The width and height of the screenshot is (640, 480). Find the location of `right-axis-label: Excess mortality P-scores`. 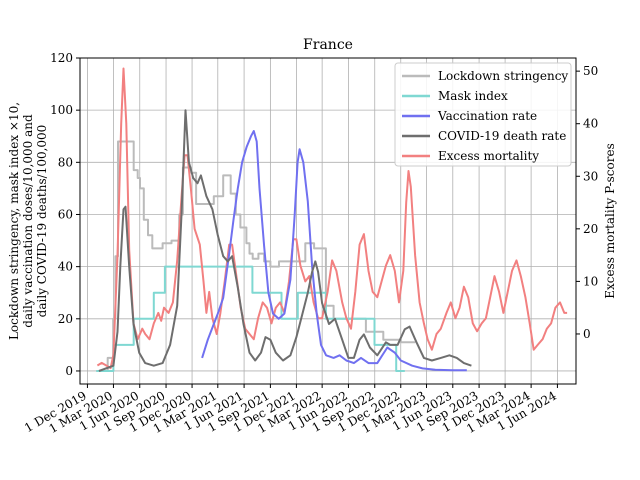

right-axis-label: Excess mortality P-scores is located at coordinates (610, 220).